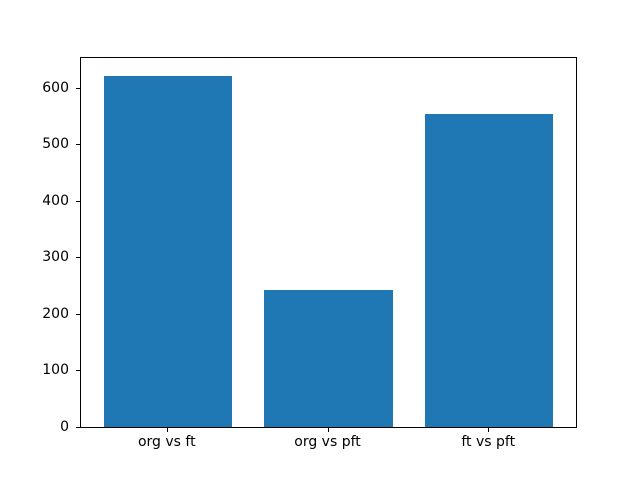  I want to click on y-tick-label: 500, so click(55, 144).